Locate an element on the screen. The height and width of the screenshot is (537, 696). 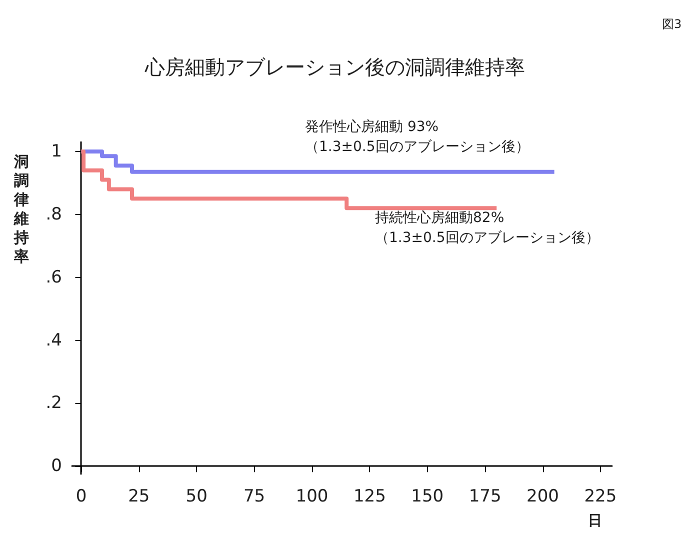
y-tick-label: .6 is located at coordinates (54, 277).